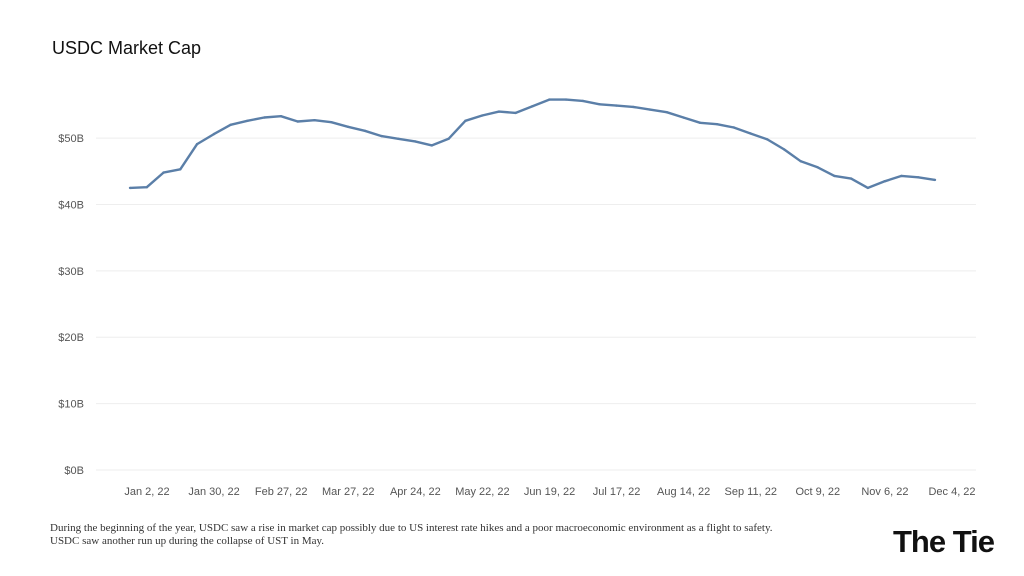 The height and width of the screenshot is (576, 1024). I want to click on y-axis-ticks: $0B $10B $20B $30B $40B $50B, so click(71, 305).